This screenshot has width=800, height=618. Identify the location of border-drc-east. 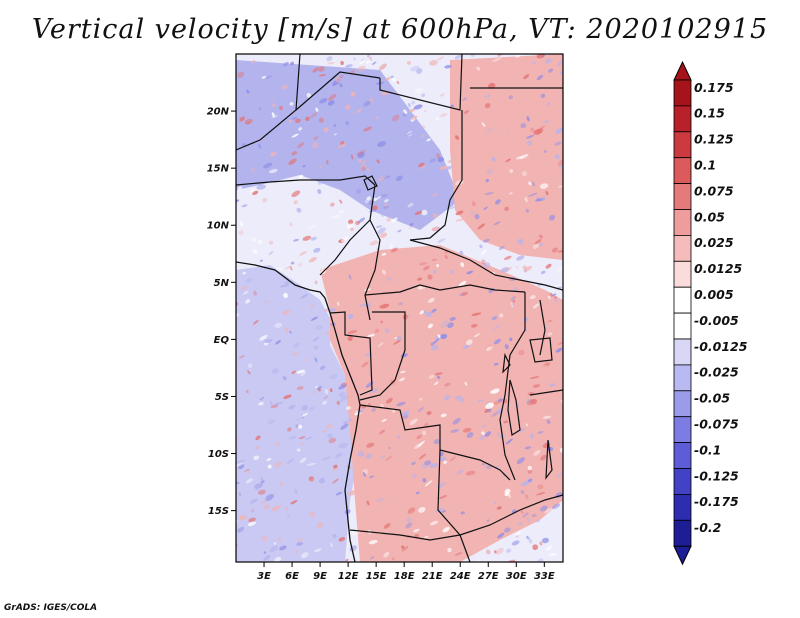
(512, 386).